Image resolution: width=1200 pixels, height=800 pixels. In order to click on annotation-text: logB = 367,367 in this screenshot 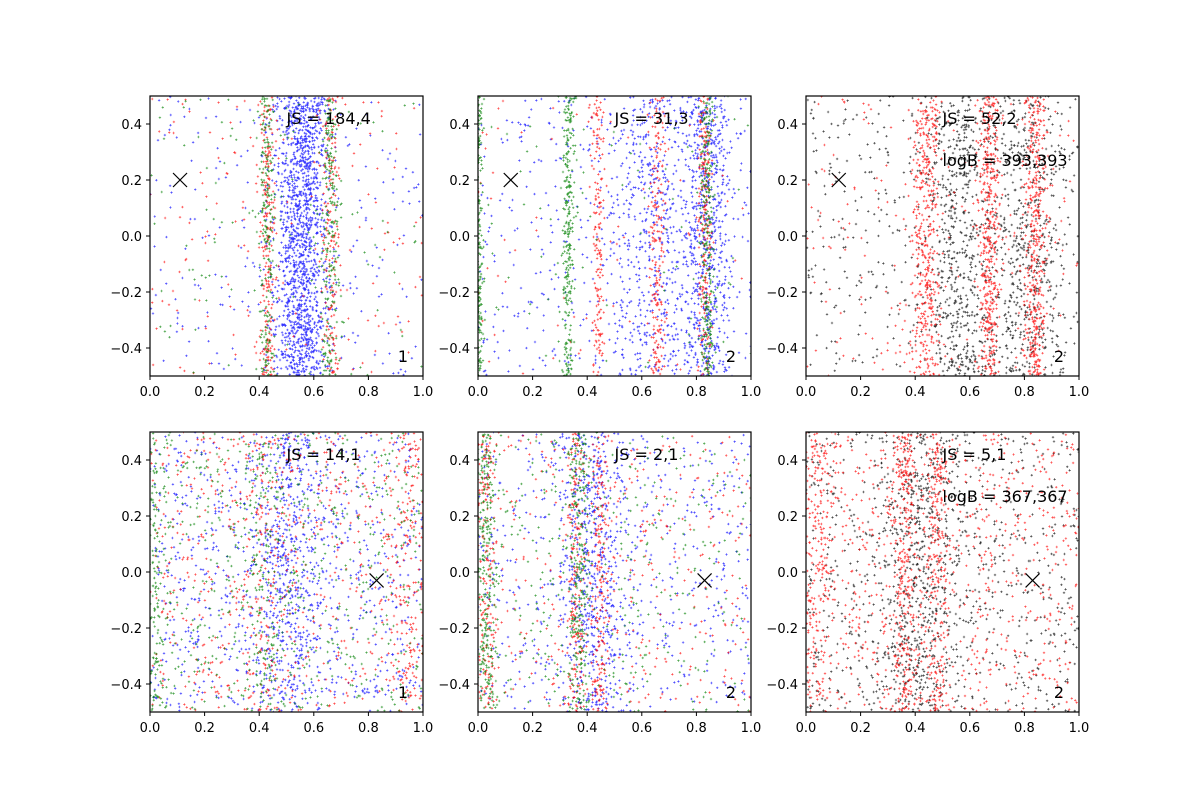, I will do `click(1005, 496)`.